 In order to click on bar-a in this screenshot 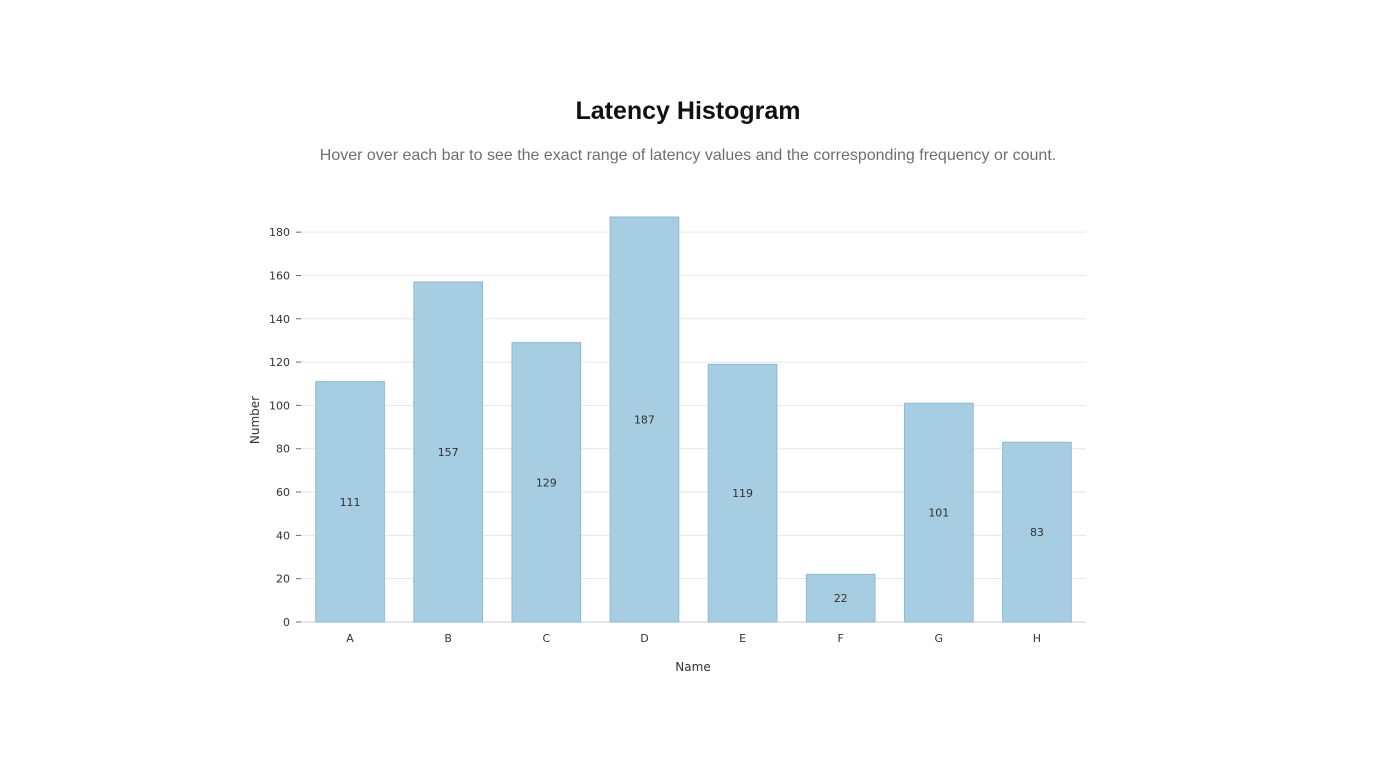, I will do `click(350, 502)`.